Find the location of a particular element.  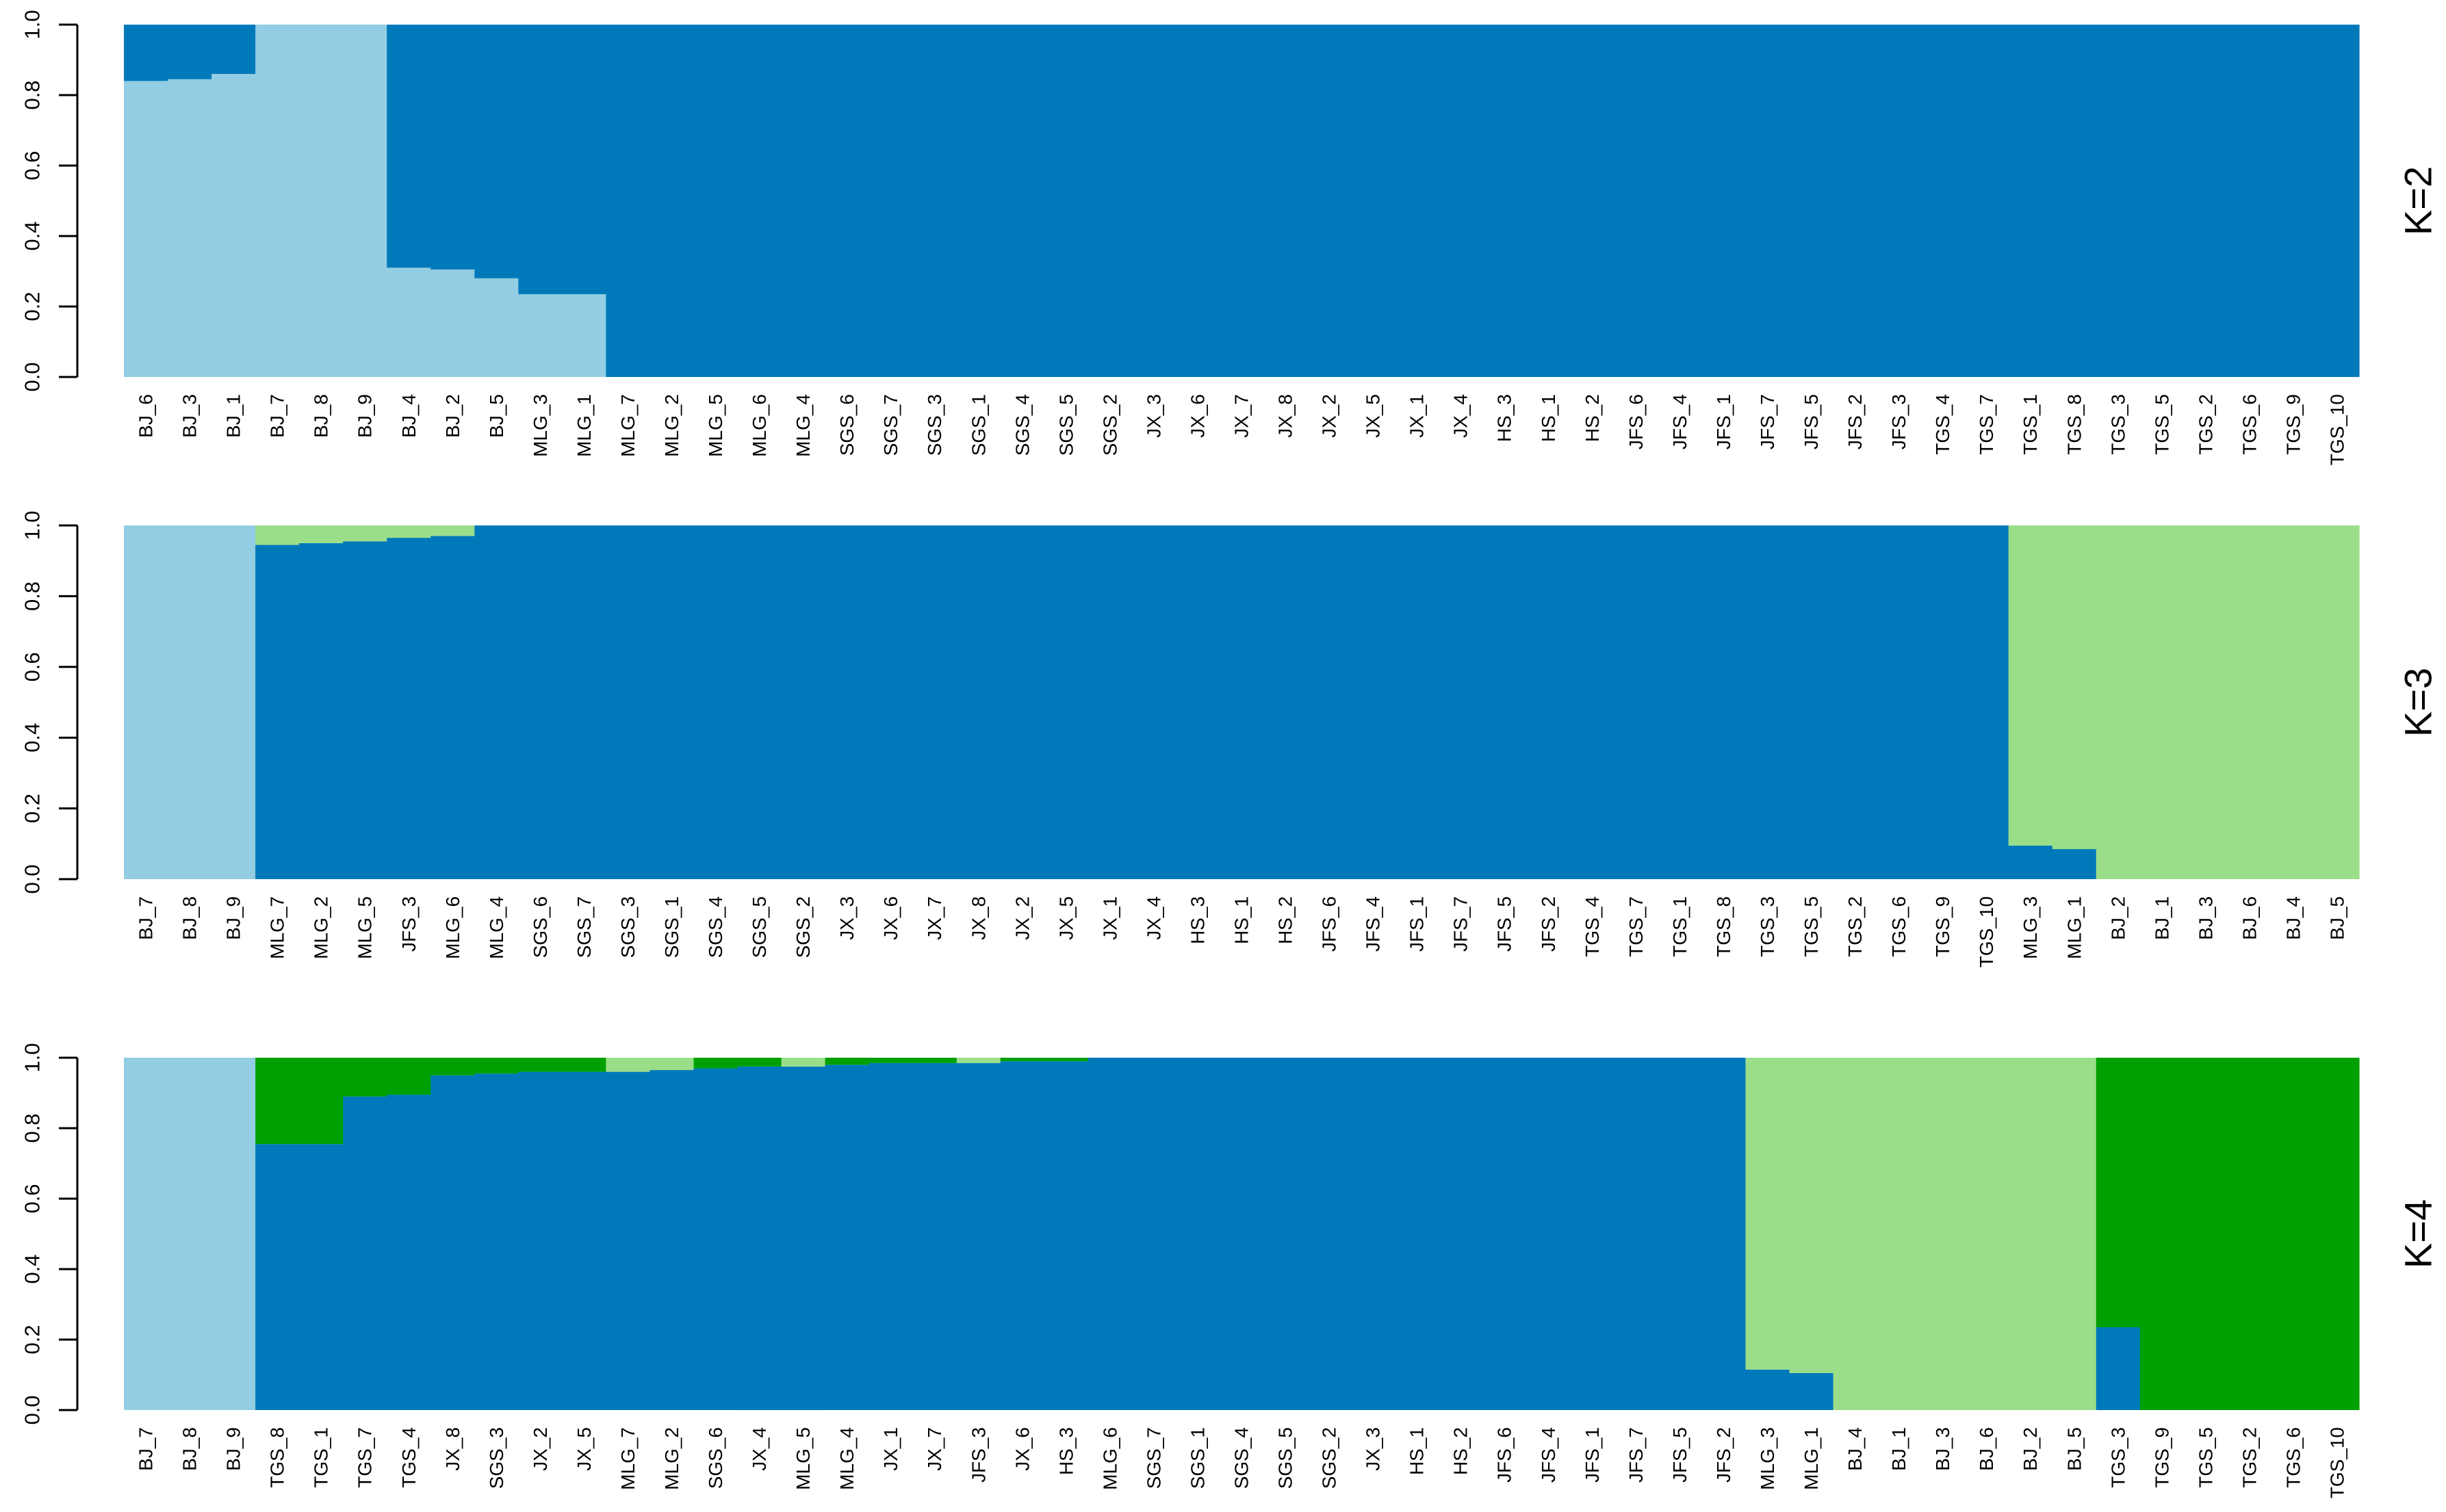

y-tick-label: 0.6 is located at coordinates (32, 666).